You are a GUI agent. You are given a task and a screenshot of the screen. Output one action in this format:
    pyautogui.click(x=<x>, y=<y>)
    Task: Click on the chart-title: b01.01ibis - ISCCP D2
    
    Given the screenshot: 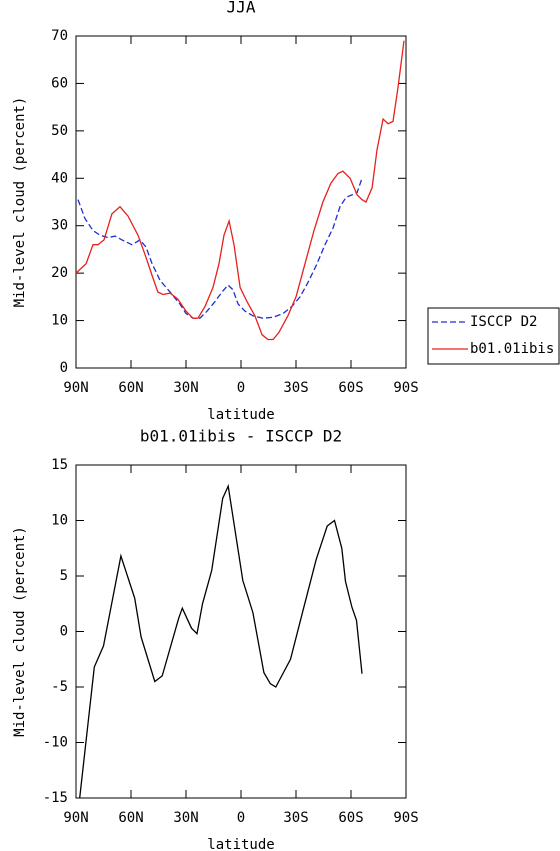 What is the action you would take?
    pyautogui.click(x=241, y=436)
    